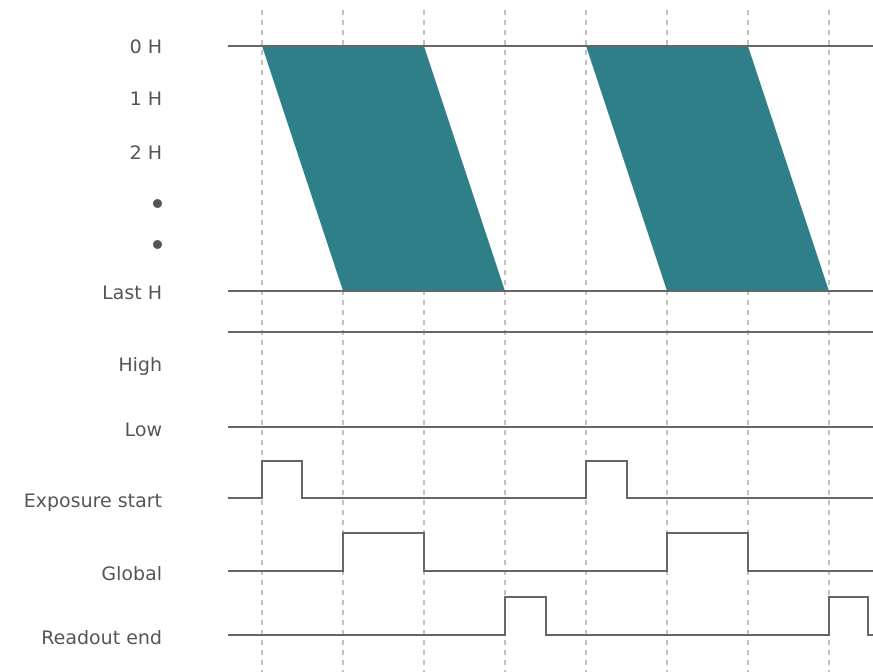  I want to click on signal-readout-end, so click(550, 616).